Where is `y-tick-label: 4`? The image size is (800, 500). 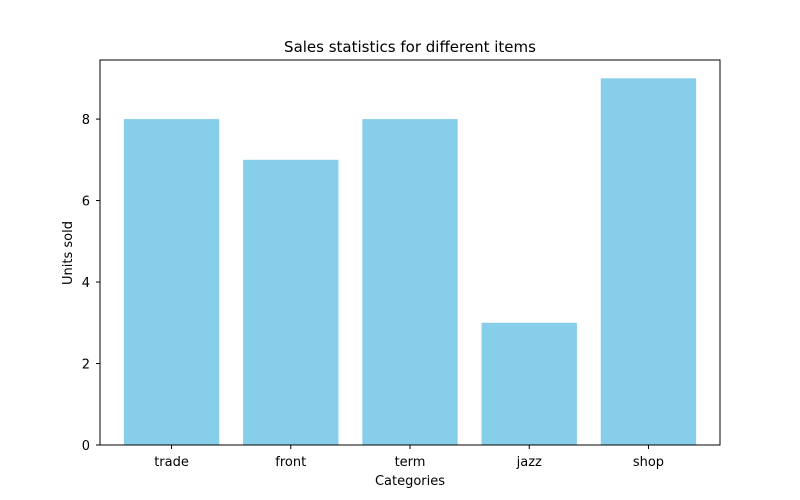 y-tick-label: 4 is located at coordinates (86, 283).